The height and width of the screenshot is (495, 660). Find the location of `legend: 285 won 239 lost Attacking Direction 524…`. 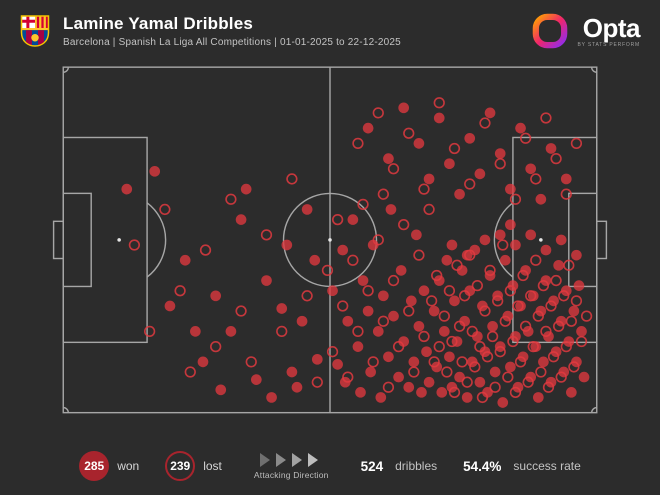

legend: 285 won 239 lost Attacking Direction 524… is located at coordinates (330, 466).